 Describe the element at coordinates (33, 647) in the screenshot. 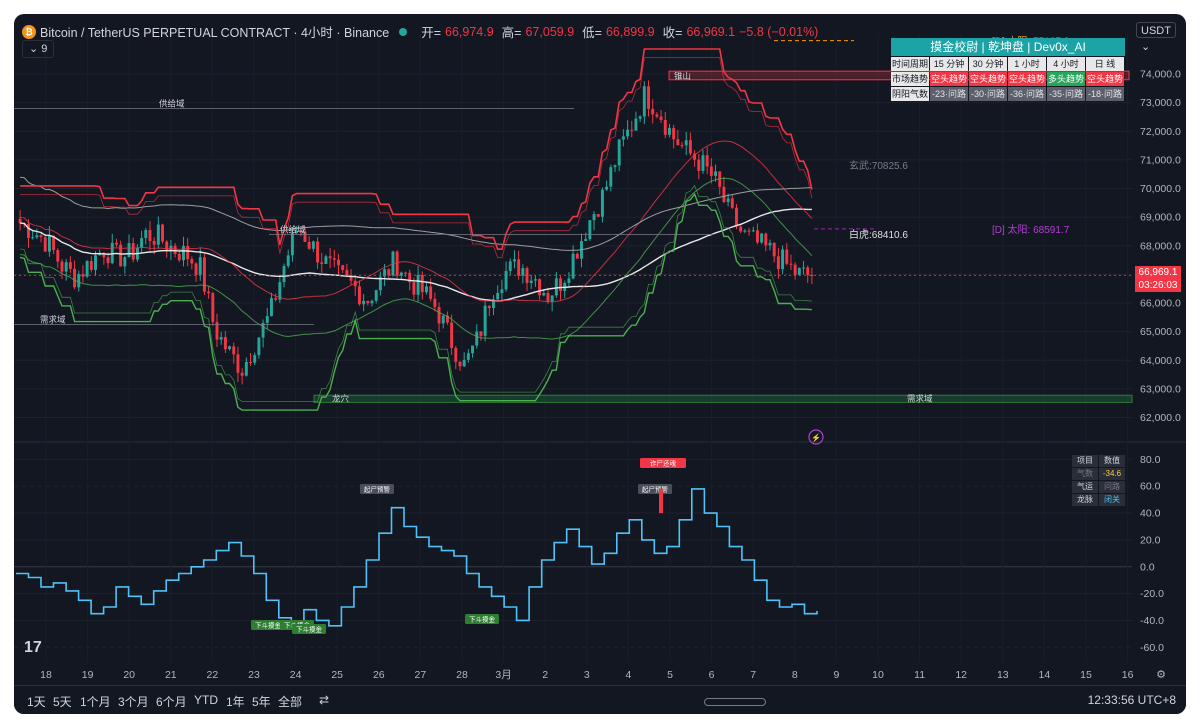

I see `tradingview-logo: 17` at that location.